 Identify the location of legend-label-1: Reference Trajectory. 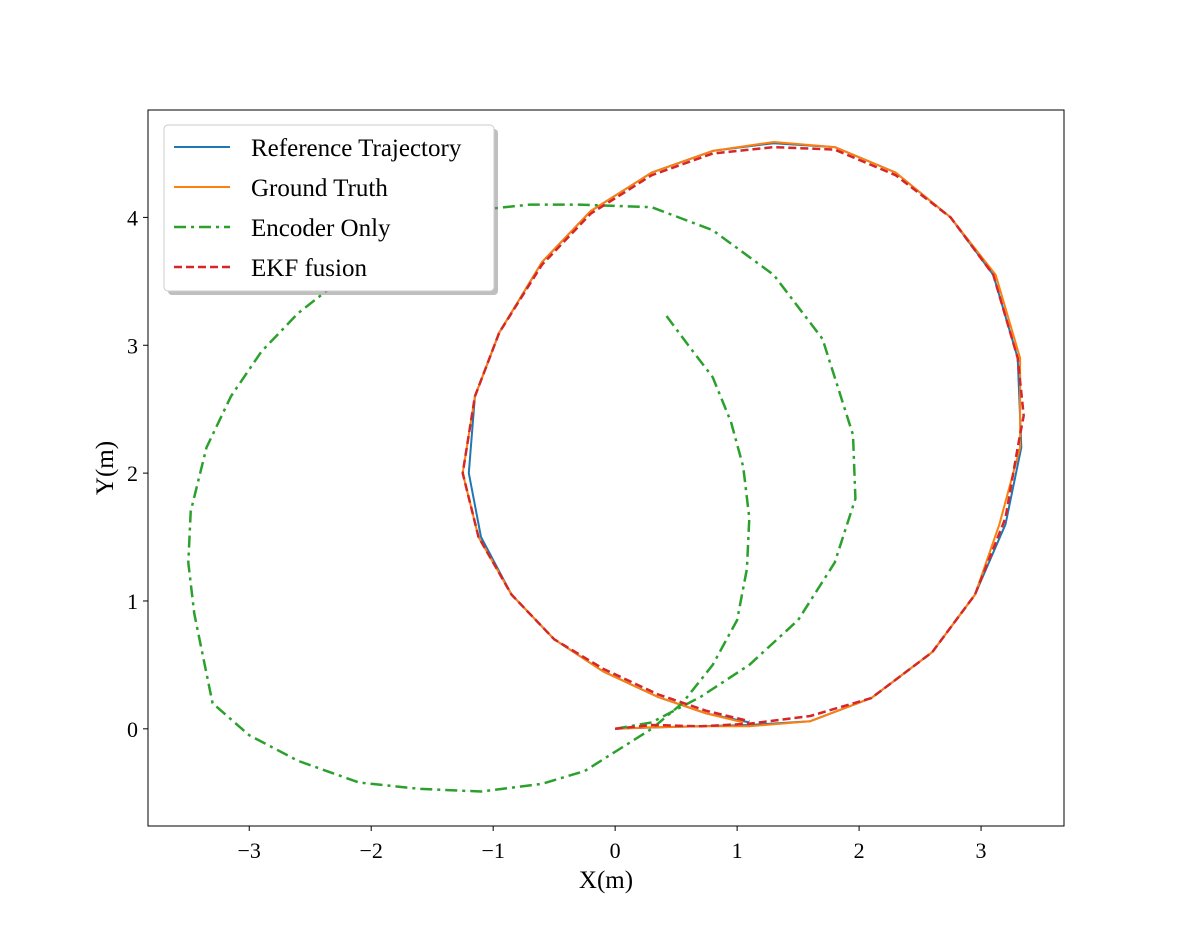
(356, 148).